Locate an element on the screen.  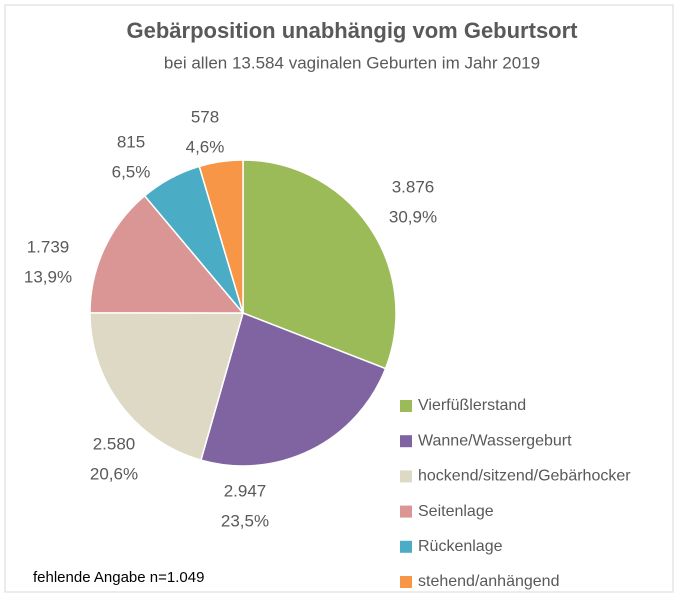
value-label: 2.947 is located at coordinates (245, 490).